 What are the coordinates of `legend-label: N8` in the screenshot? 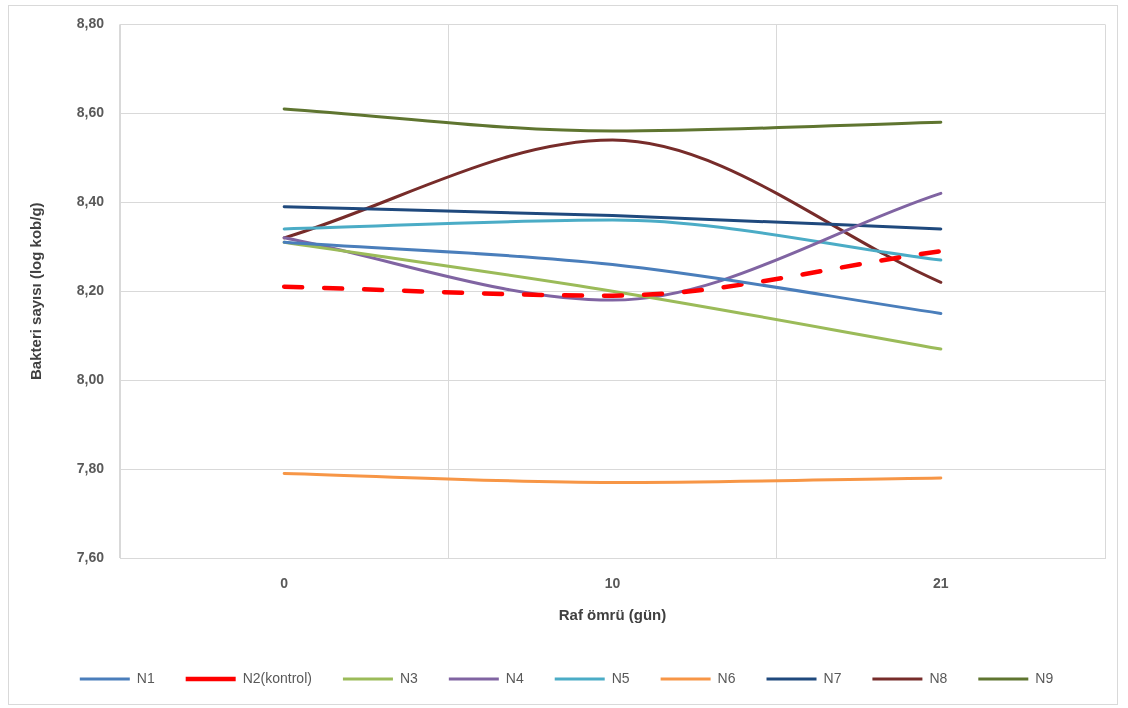 It's located at (938, 677).